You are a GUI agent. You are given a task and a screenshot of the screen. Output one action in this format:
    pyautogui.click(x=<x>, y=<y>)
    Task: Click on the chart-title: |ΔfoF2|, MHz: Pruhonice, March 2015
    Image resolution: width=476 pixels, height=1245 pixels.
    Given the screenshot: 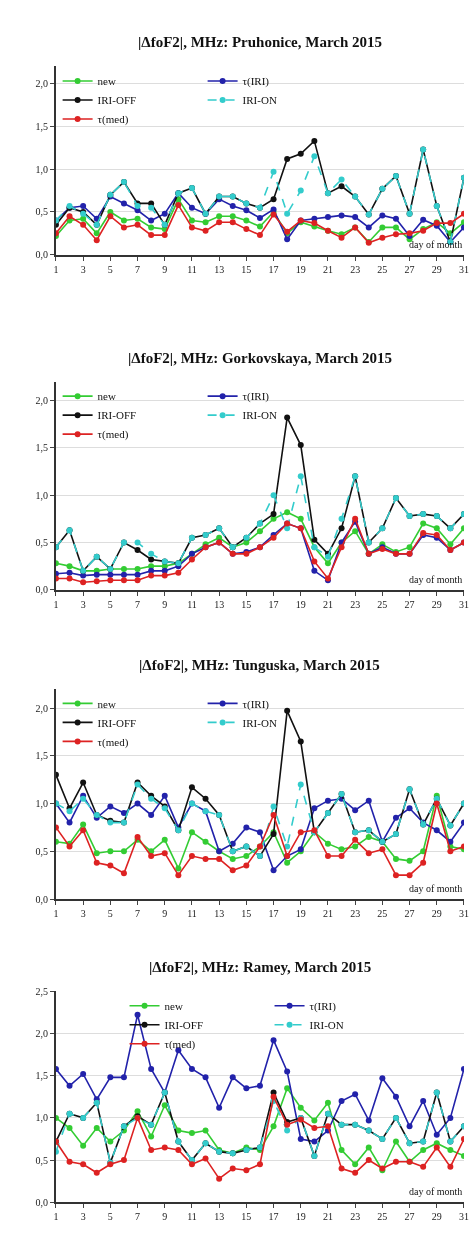 What is the action you would take?
    pyautogui.click(x=260, y=42)
    